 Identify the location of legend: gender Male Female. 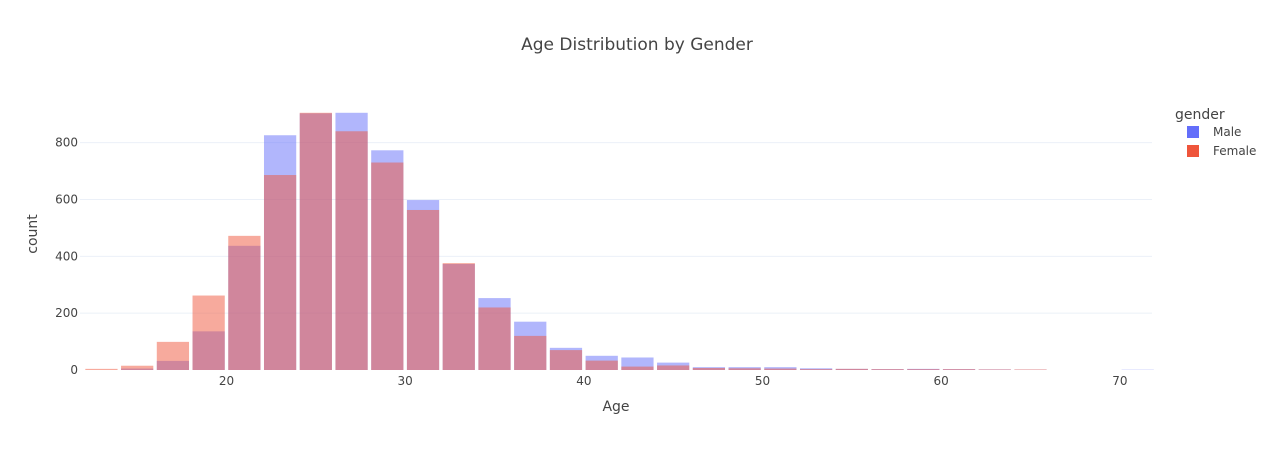
(1215, 132).